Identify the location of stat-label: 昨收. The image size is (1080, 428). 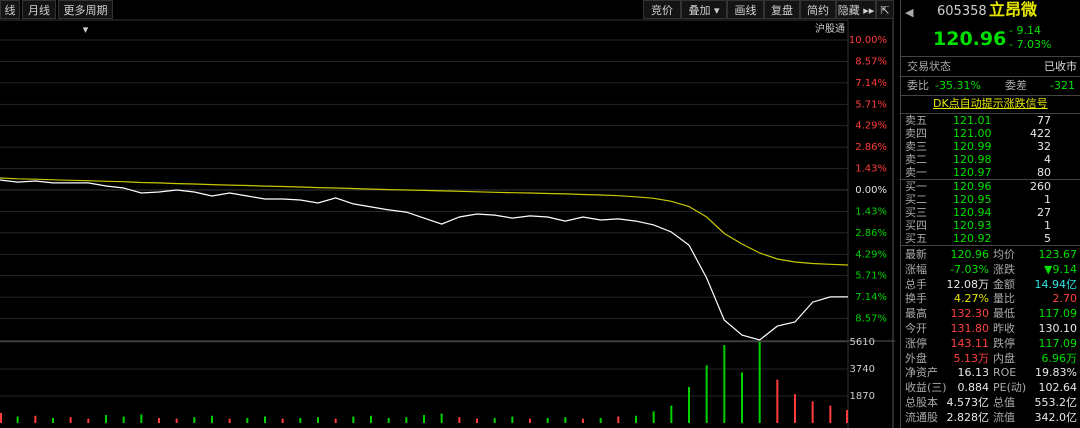
(1004, 328).